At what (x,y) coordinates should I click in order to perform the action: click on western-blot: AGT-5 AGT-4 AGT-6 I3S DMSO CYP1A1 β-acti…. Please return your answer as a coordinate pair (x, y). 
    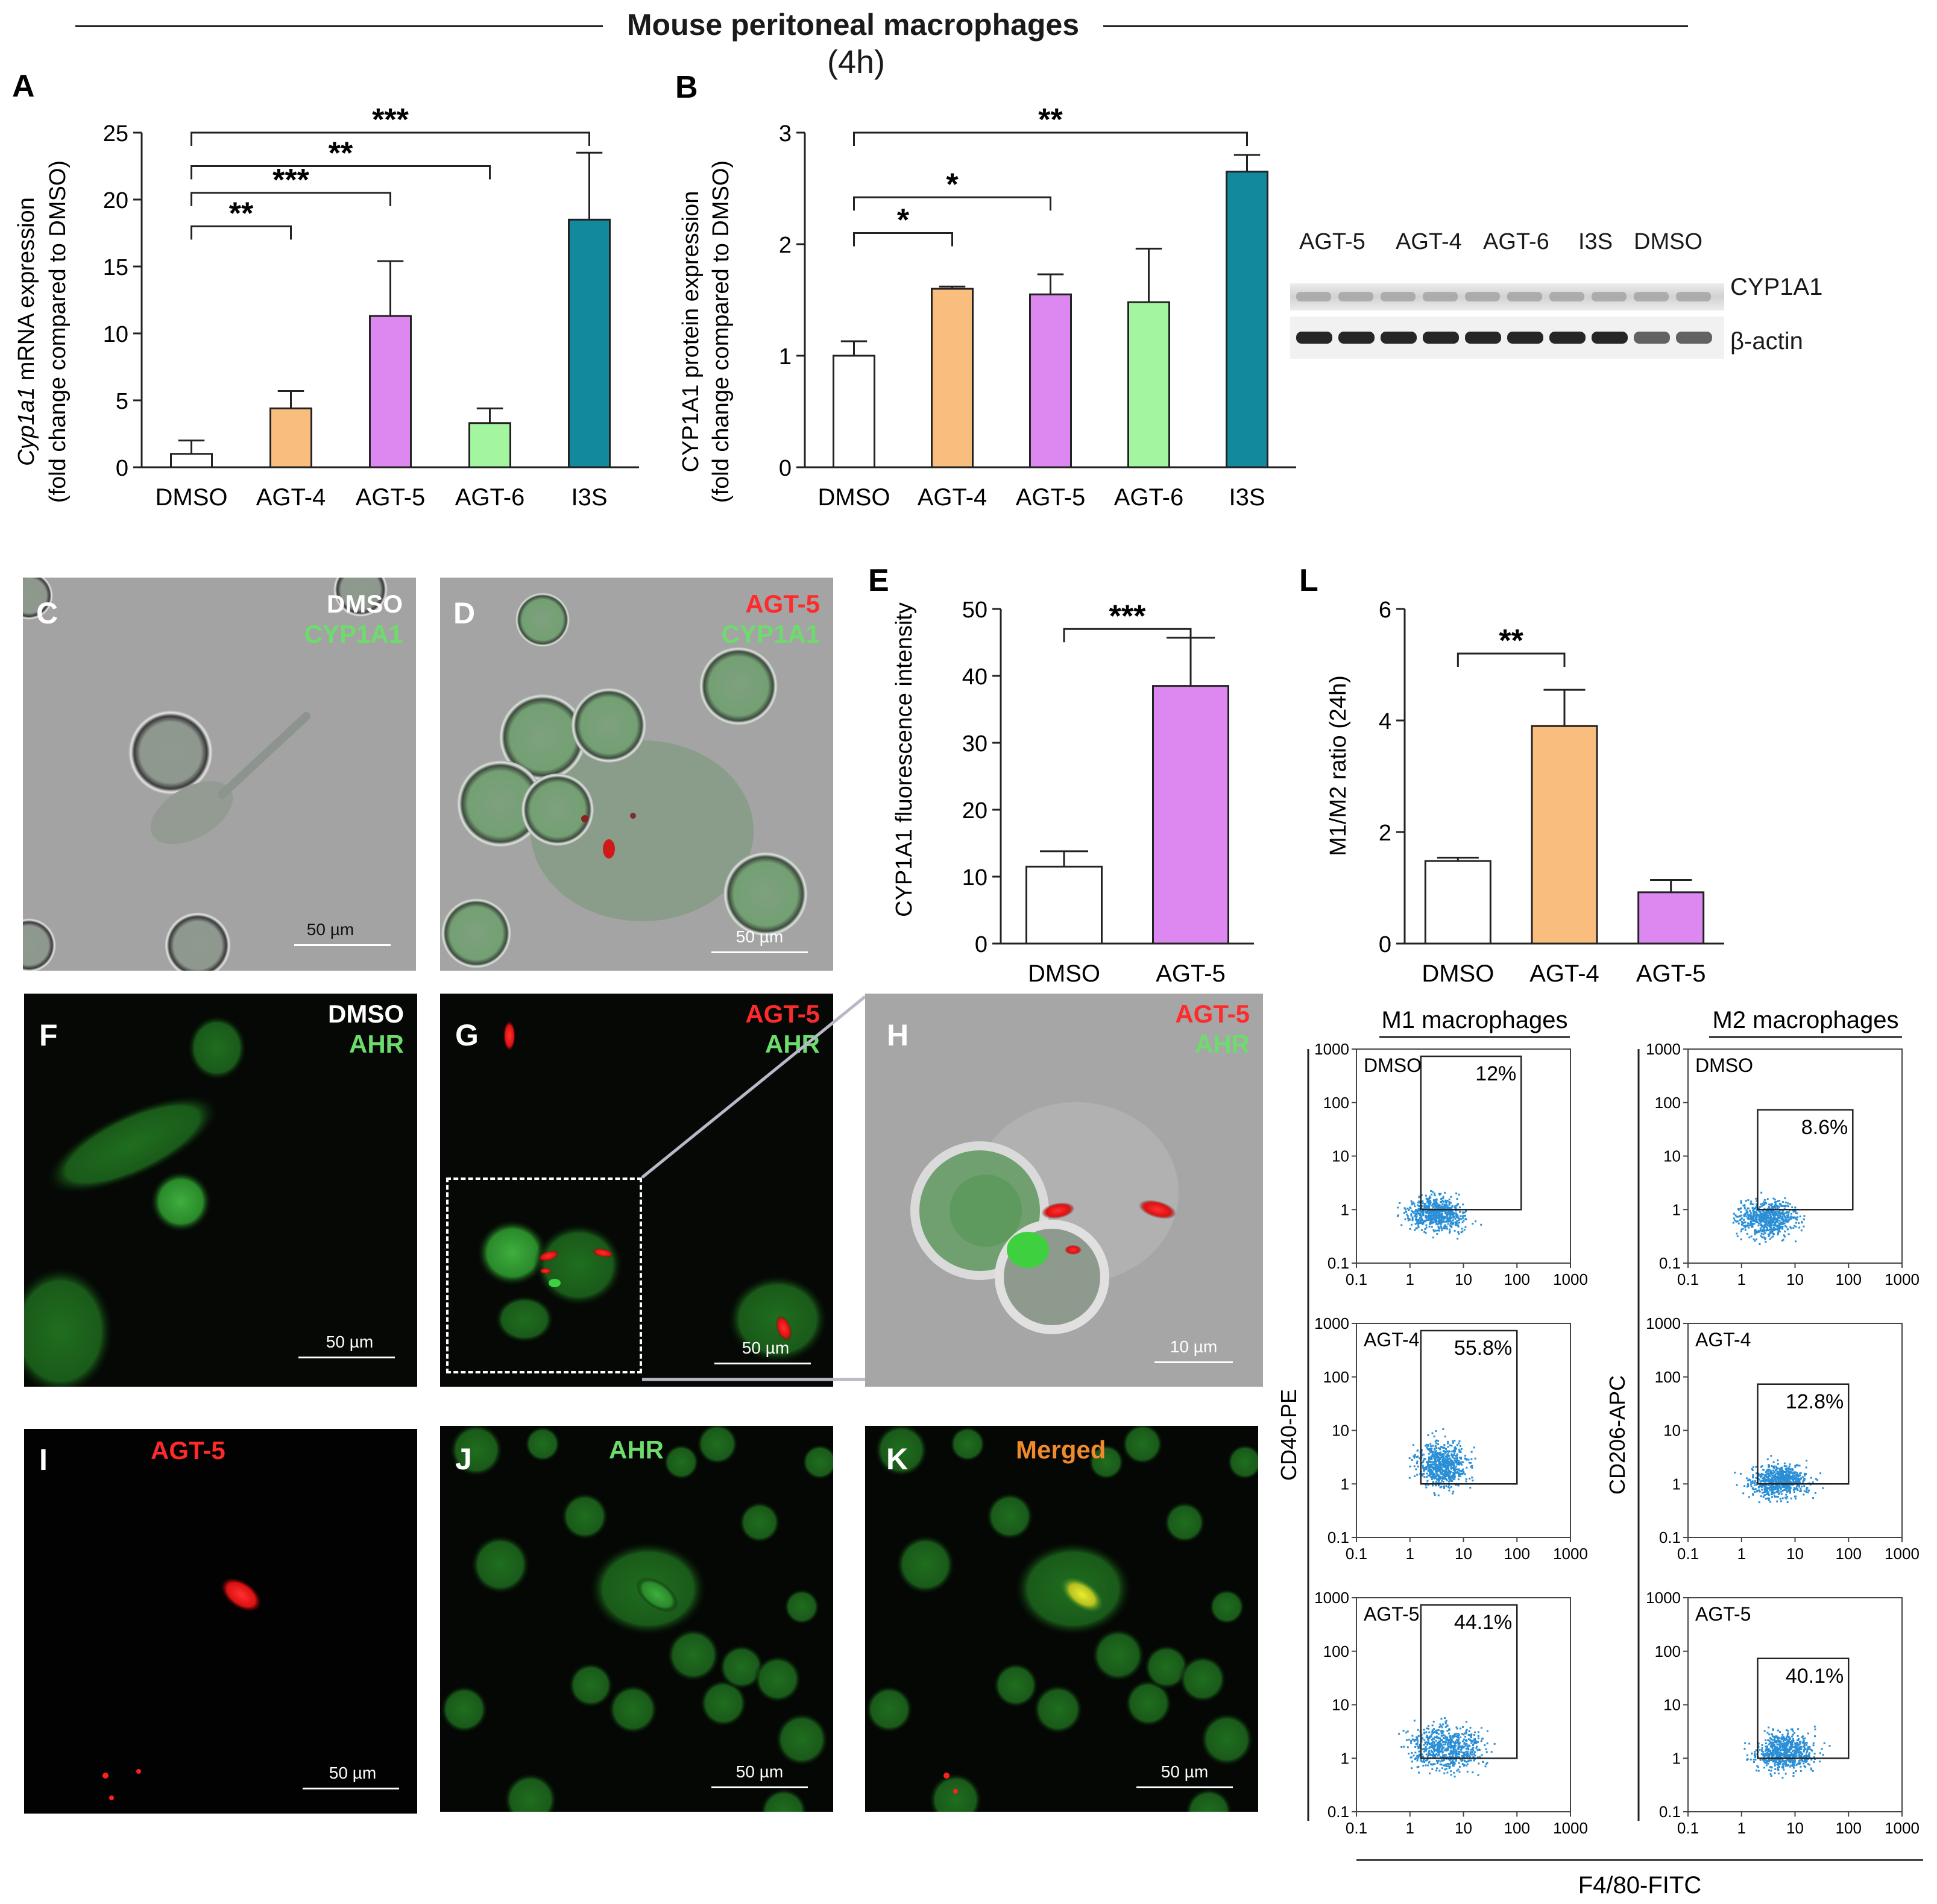
    Looking at the image, I should click on (1591, 301).